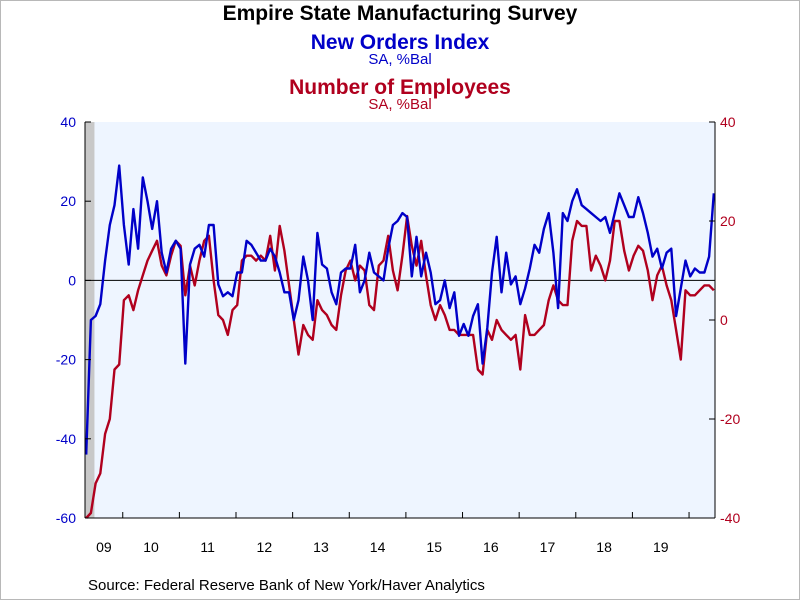 The width and height of the screenshot is (800, 600). I want to click on right-tick-label: 20, so click(728, 221).